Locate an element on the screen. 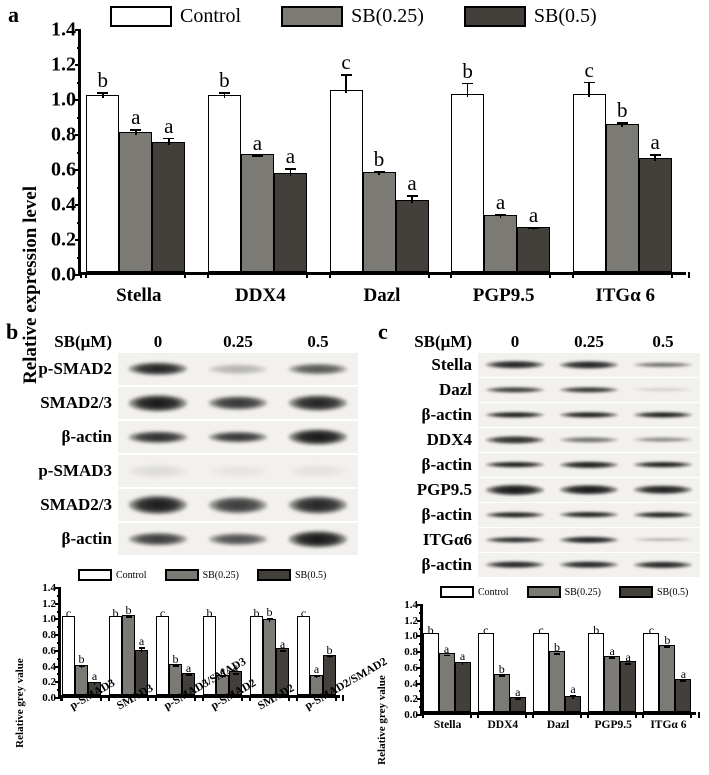 Image resolution: width=709 pixels, height=775 pixels. blot-row-label: PGP9.5 is located at coordinates (444, 489).